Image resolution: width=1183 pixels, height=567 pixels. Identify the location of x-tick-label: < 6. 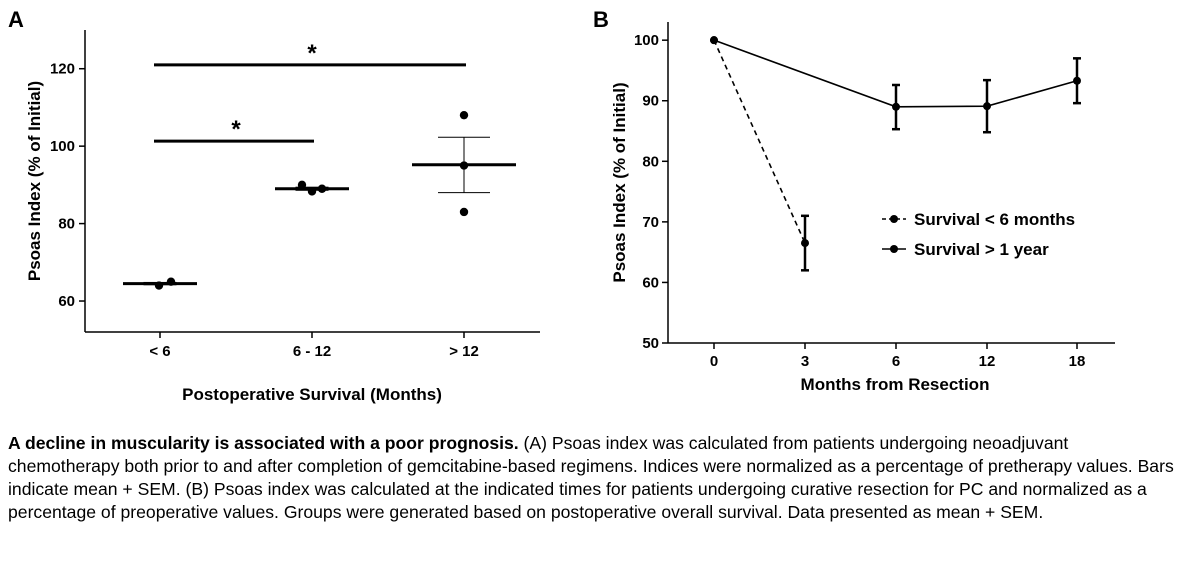
(159, 351).